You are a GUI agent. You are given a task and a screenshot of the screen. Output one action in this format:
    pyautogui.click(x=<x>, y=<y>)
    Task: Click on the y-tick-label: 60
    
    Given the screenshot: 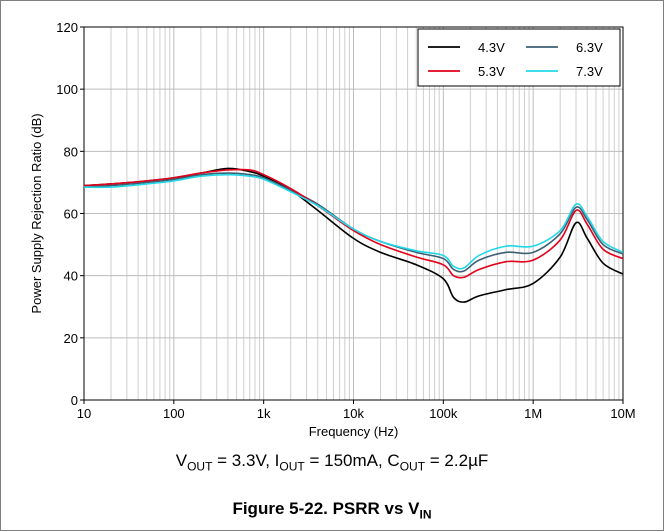 What is the action you would take?
    pyautogui.click(x=71, y=214)
    